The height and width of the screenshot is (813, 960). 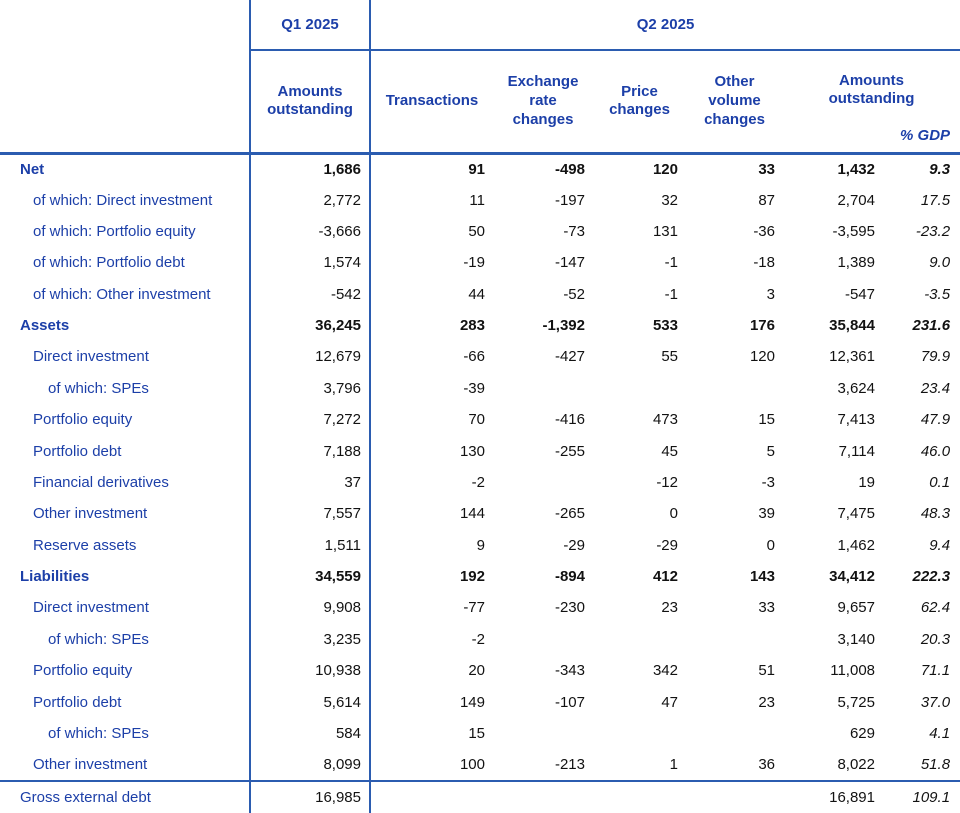 What do you see at coordinates (764, 231) in the screenshot?
I see `cell-other-volume-changes: -36` at bounding box center [764, 231].